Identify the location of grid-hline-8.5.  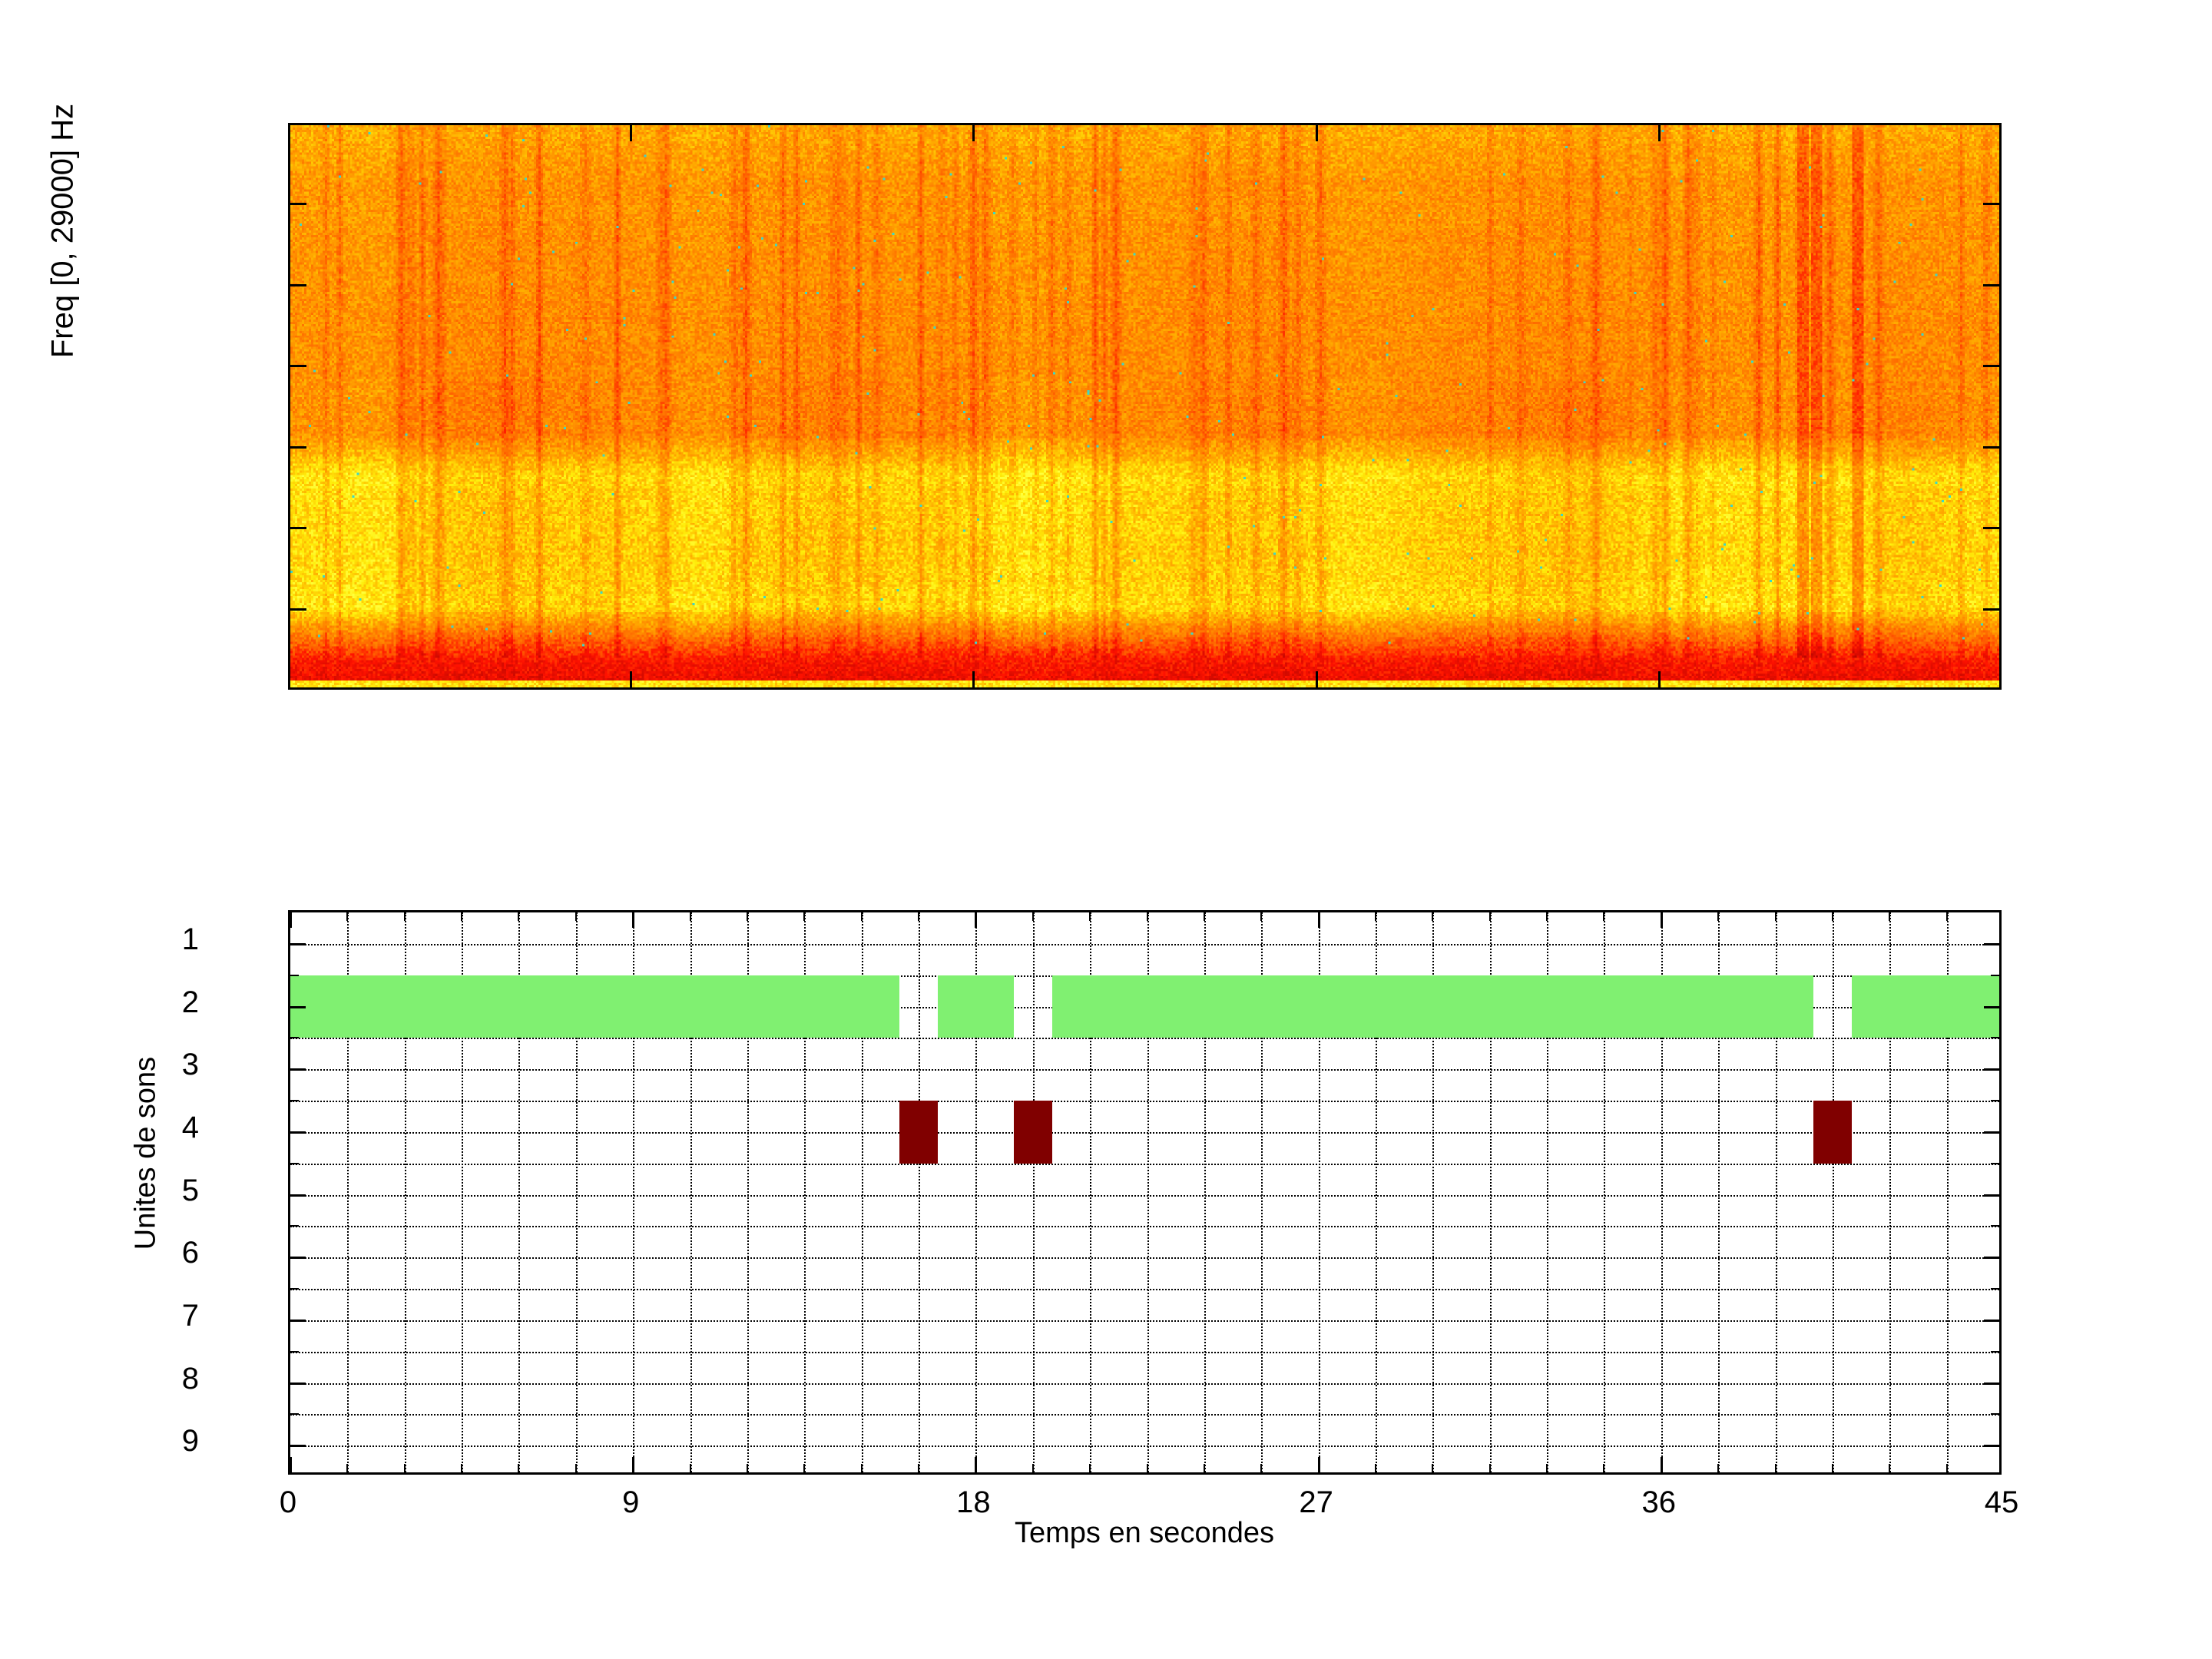
(1144, 1415).